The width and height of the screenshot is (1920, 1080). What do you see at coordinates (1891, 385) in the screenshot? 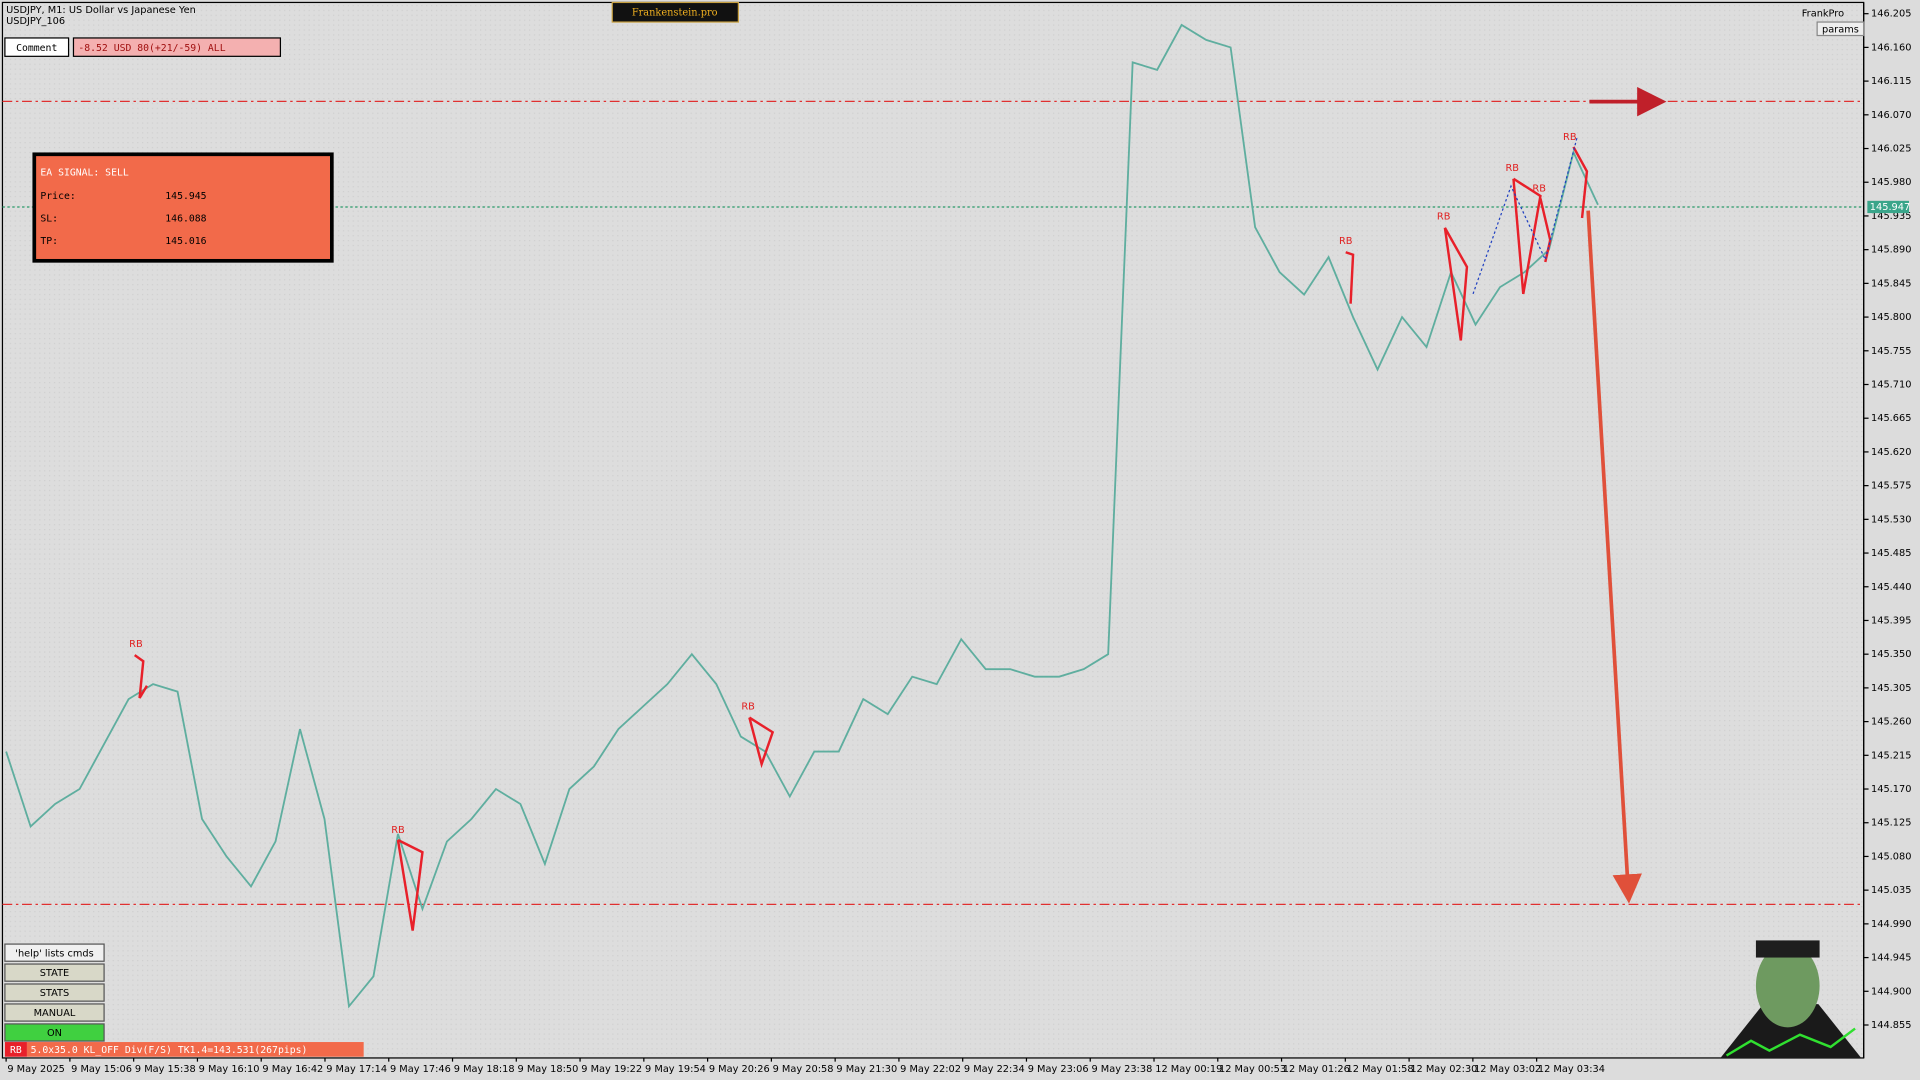
I see `y-tick-label: 145.710` at bounding box center [1891, 385].